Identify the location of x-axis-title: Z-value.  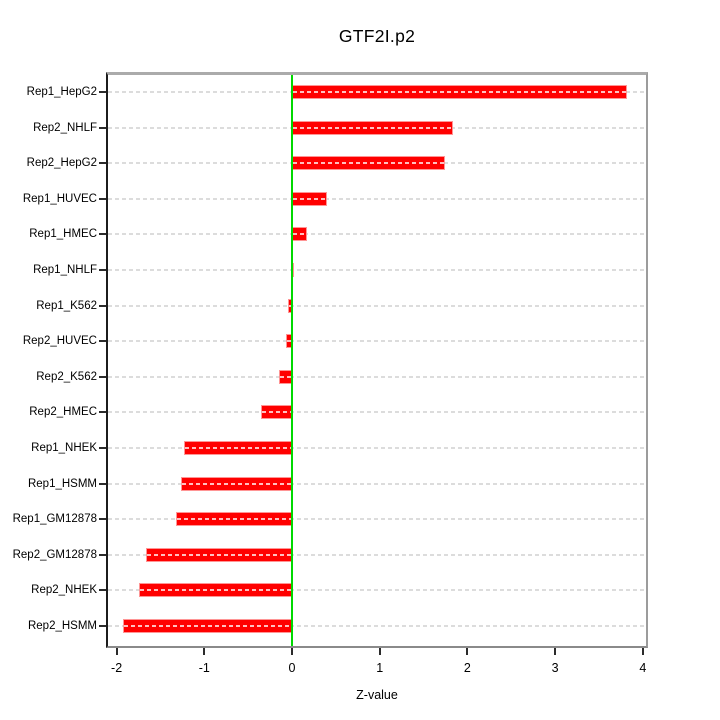
(377, 695).